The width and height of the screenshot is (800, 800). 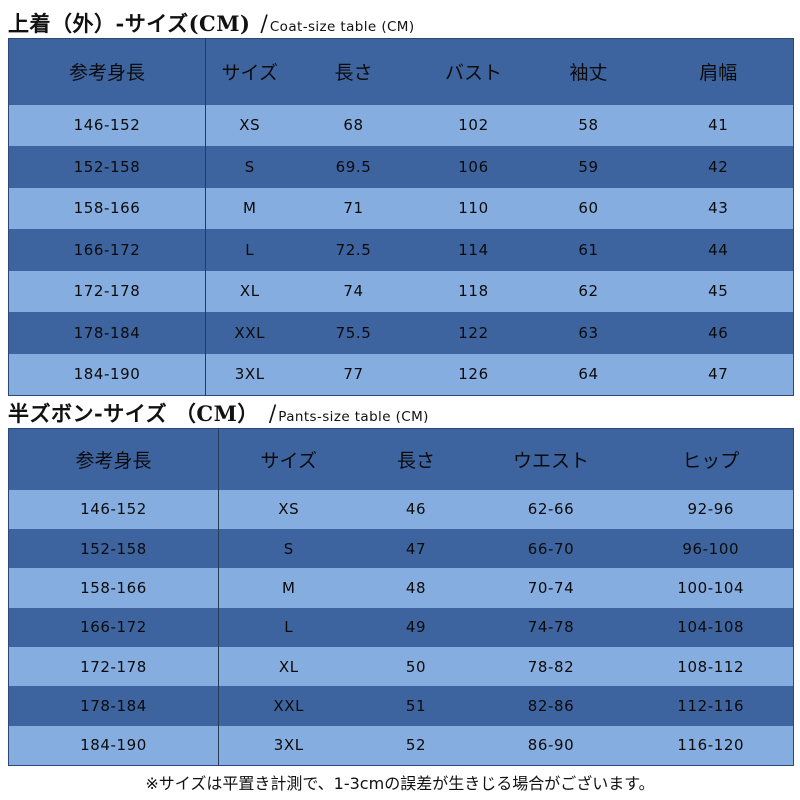 What do you see at coordinates (264, 24) in the screenshot?
I see `coat-title-slash: /` at bounding box center [264, 24].